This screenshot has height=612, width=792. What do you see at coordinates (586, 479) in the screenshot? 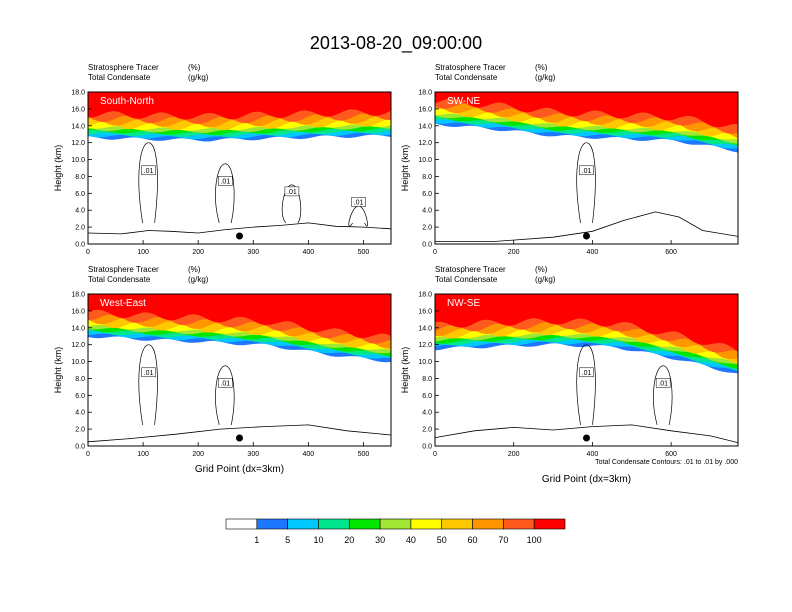
I see `x-axis-label: Grid Point (dx=3km)` at bounding box center [586, 479].